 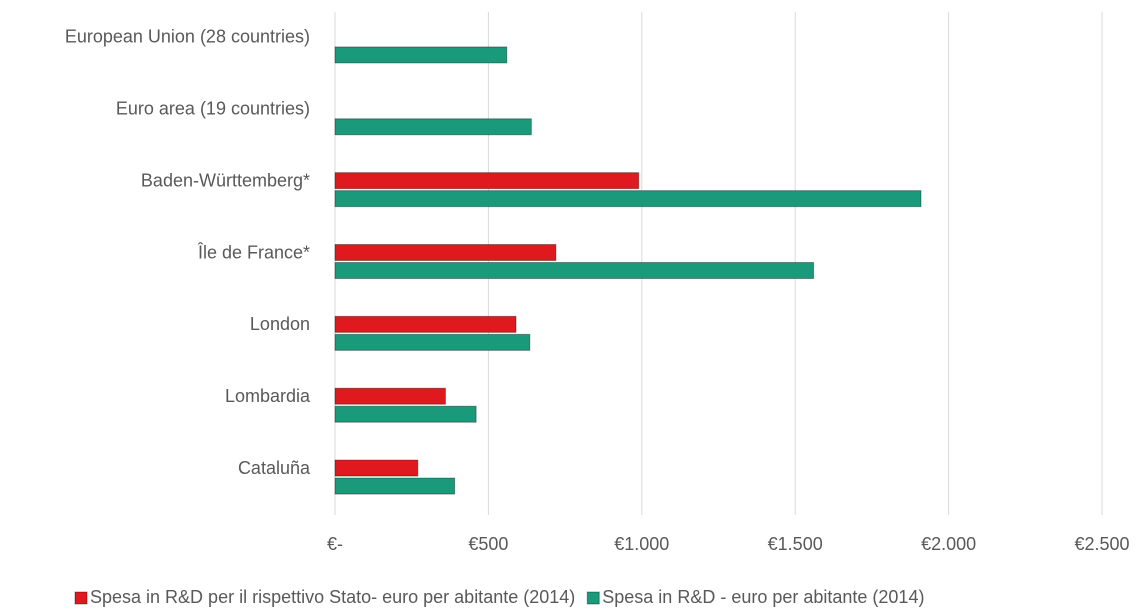 I want to click on y-tick-label: European Union (28 countries), so click(x=187, y=37).